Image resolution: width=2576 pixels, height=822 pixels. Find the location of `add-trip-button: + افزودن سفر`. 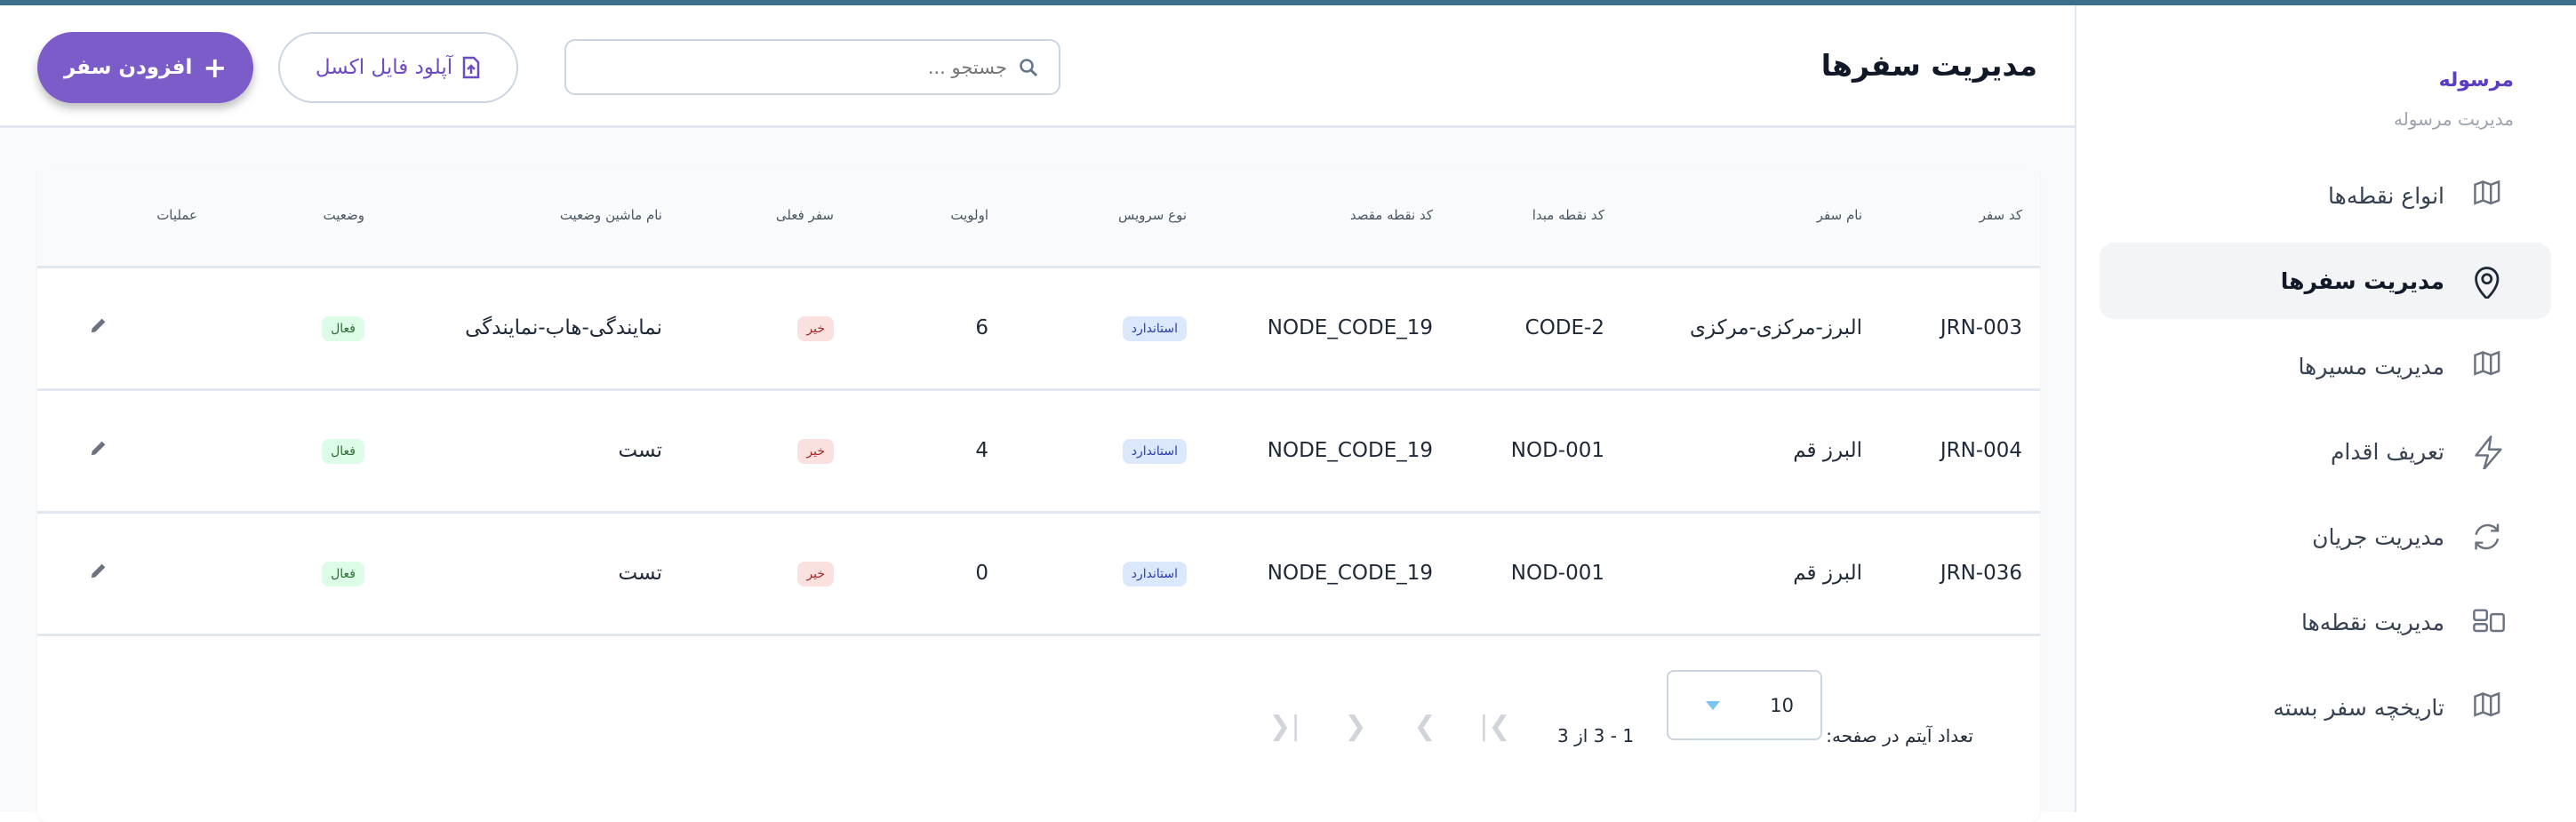

add-trip-button: + افزودن سفر is located at coordinates (145, 67).